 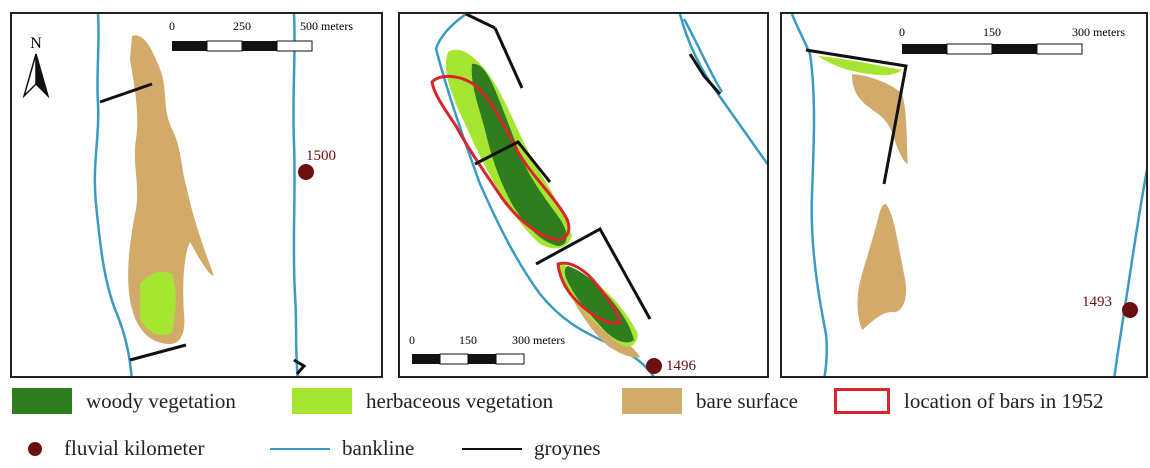 What do you see at coordinates (35, 448) in the screenshot?
I see `kilometer-dot-icon` at bounding box center [35, 448].